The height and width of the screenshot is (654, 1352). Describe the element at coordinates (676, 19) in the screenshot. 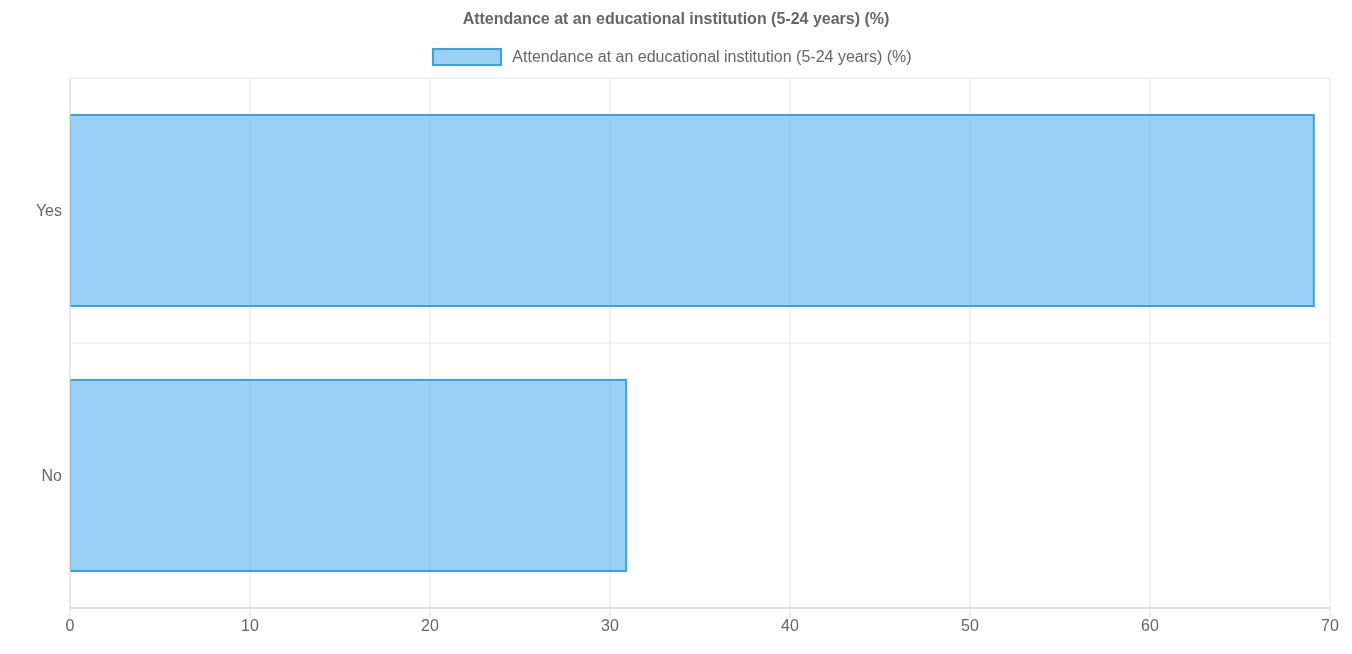

I see `chart-title: Attendance at an educational institution (5-24 years) (%)` at that location.